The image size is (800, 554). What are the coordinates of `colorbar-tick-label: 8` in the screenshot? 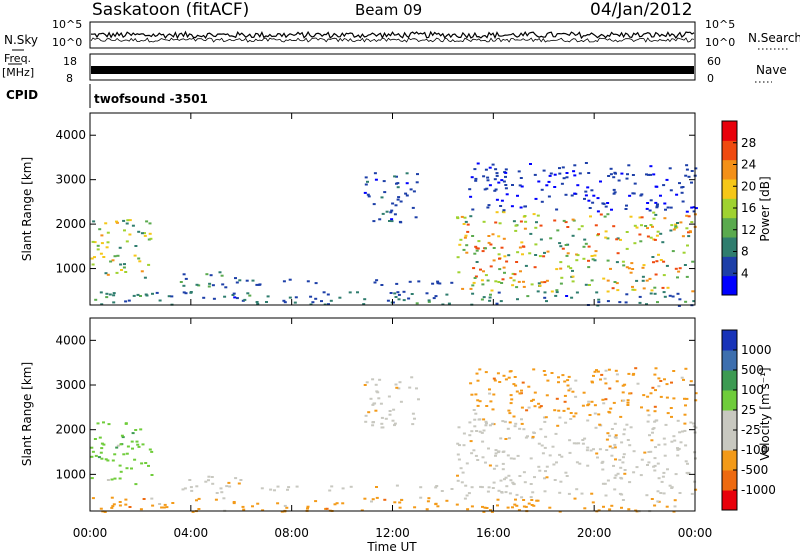 It's located at (745, 252).